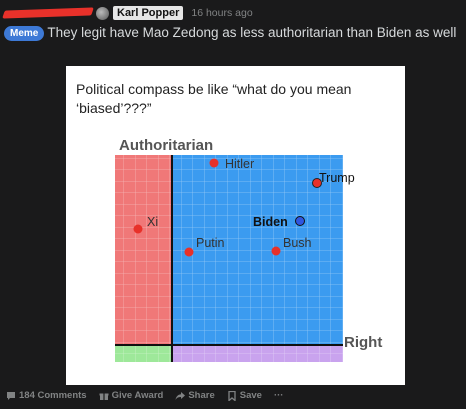  I want to click on save-button: Save, so click(244, 395).